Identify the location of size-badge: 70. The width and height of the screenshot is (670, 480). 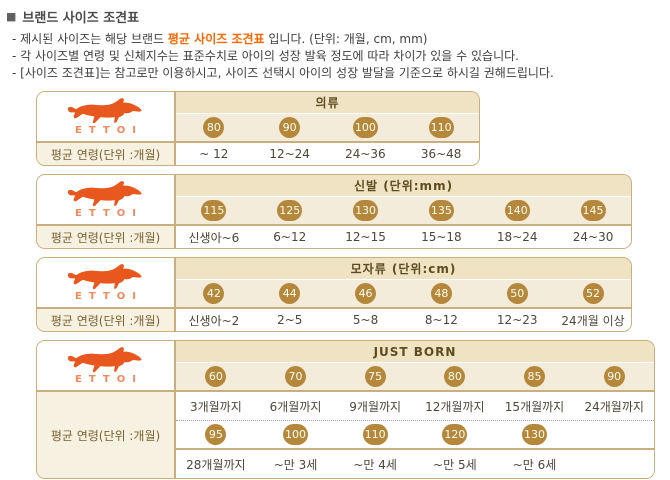
(295, 376).